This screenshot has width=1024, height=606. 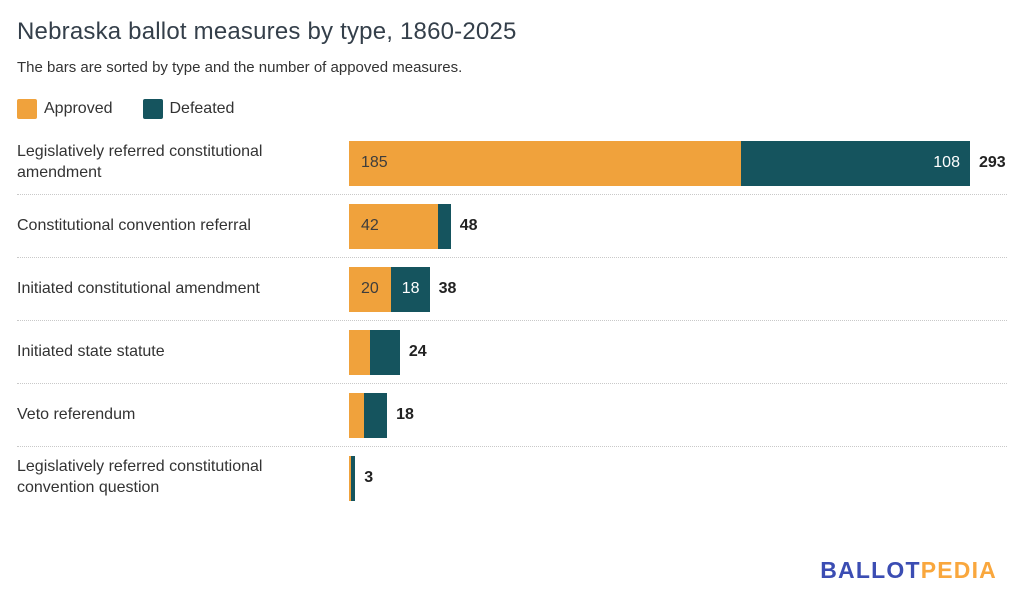 I want to click on bar-track: 42 48, so click(x=678, y=226).